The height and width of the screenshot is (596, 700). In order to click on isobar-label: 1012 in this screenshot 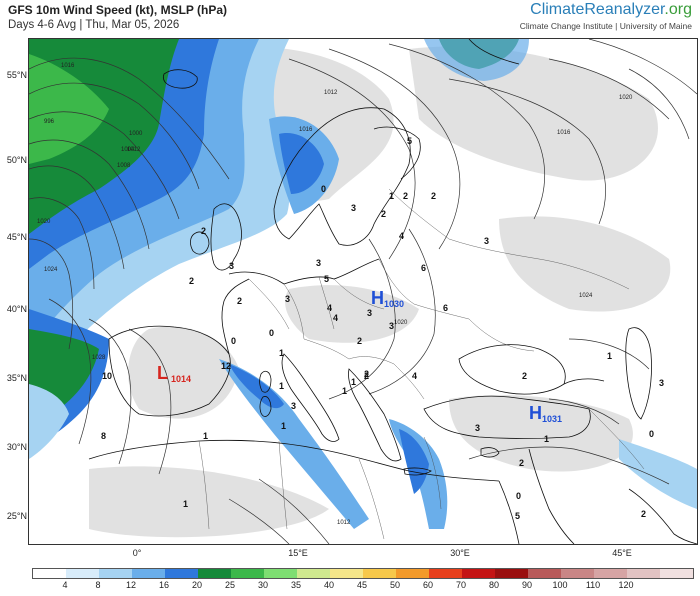, I will do `click(344, 523)`.